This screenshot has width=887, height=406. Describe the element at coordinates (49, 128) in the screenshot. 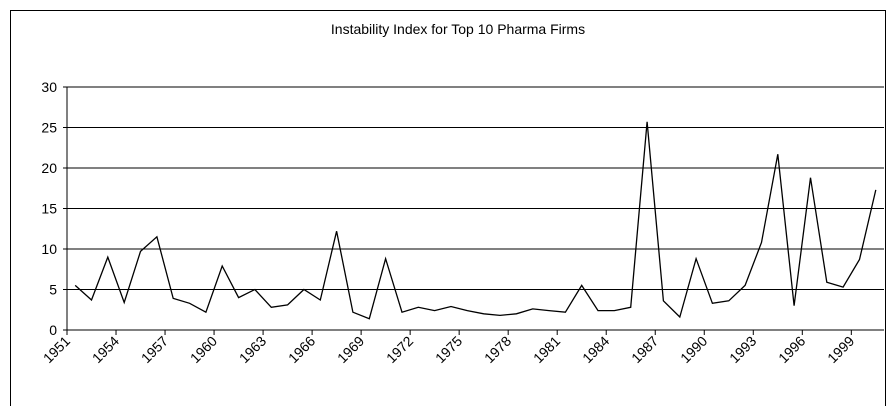

I see `y-tick-label: 25` at that location.